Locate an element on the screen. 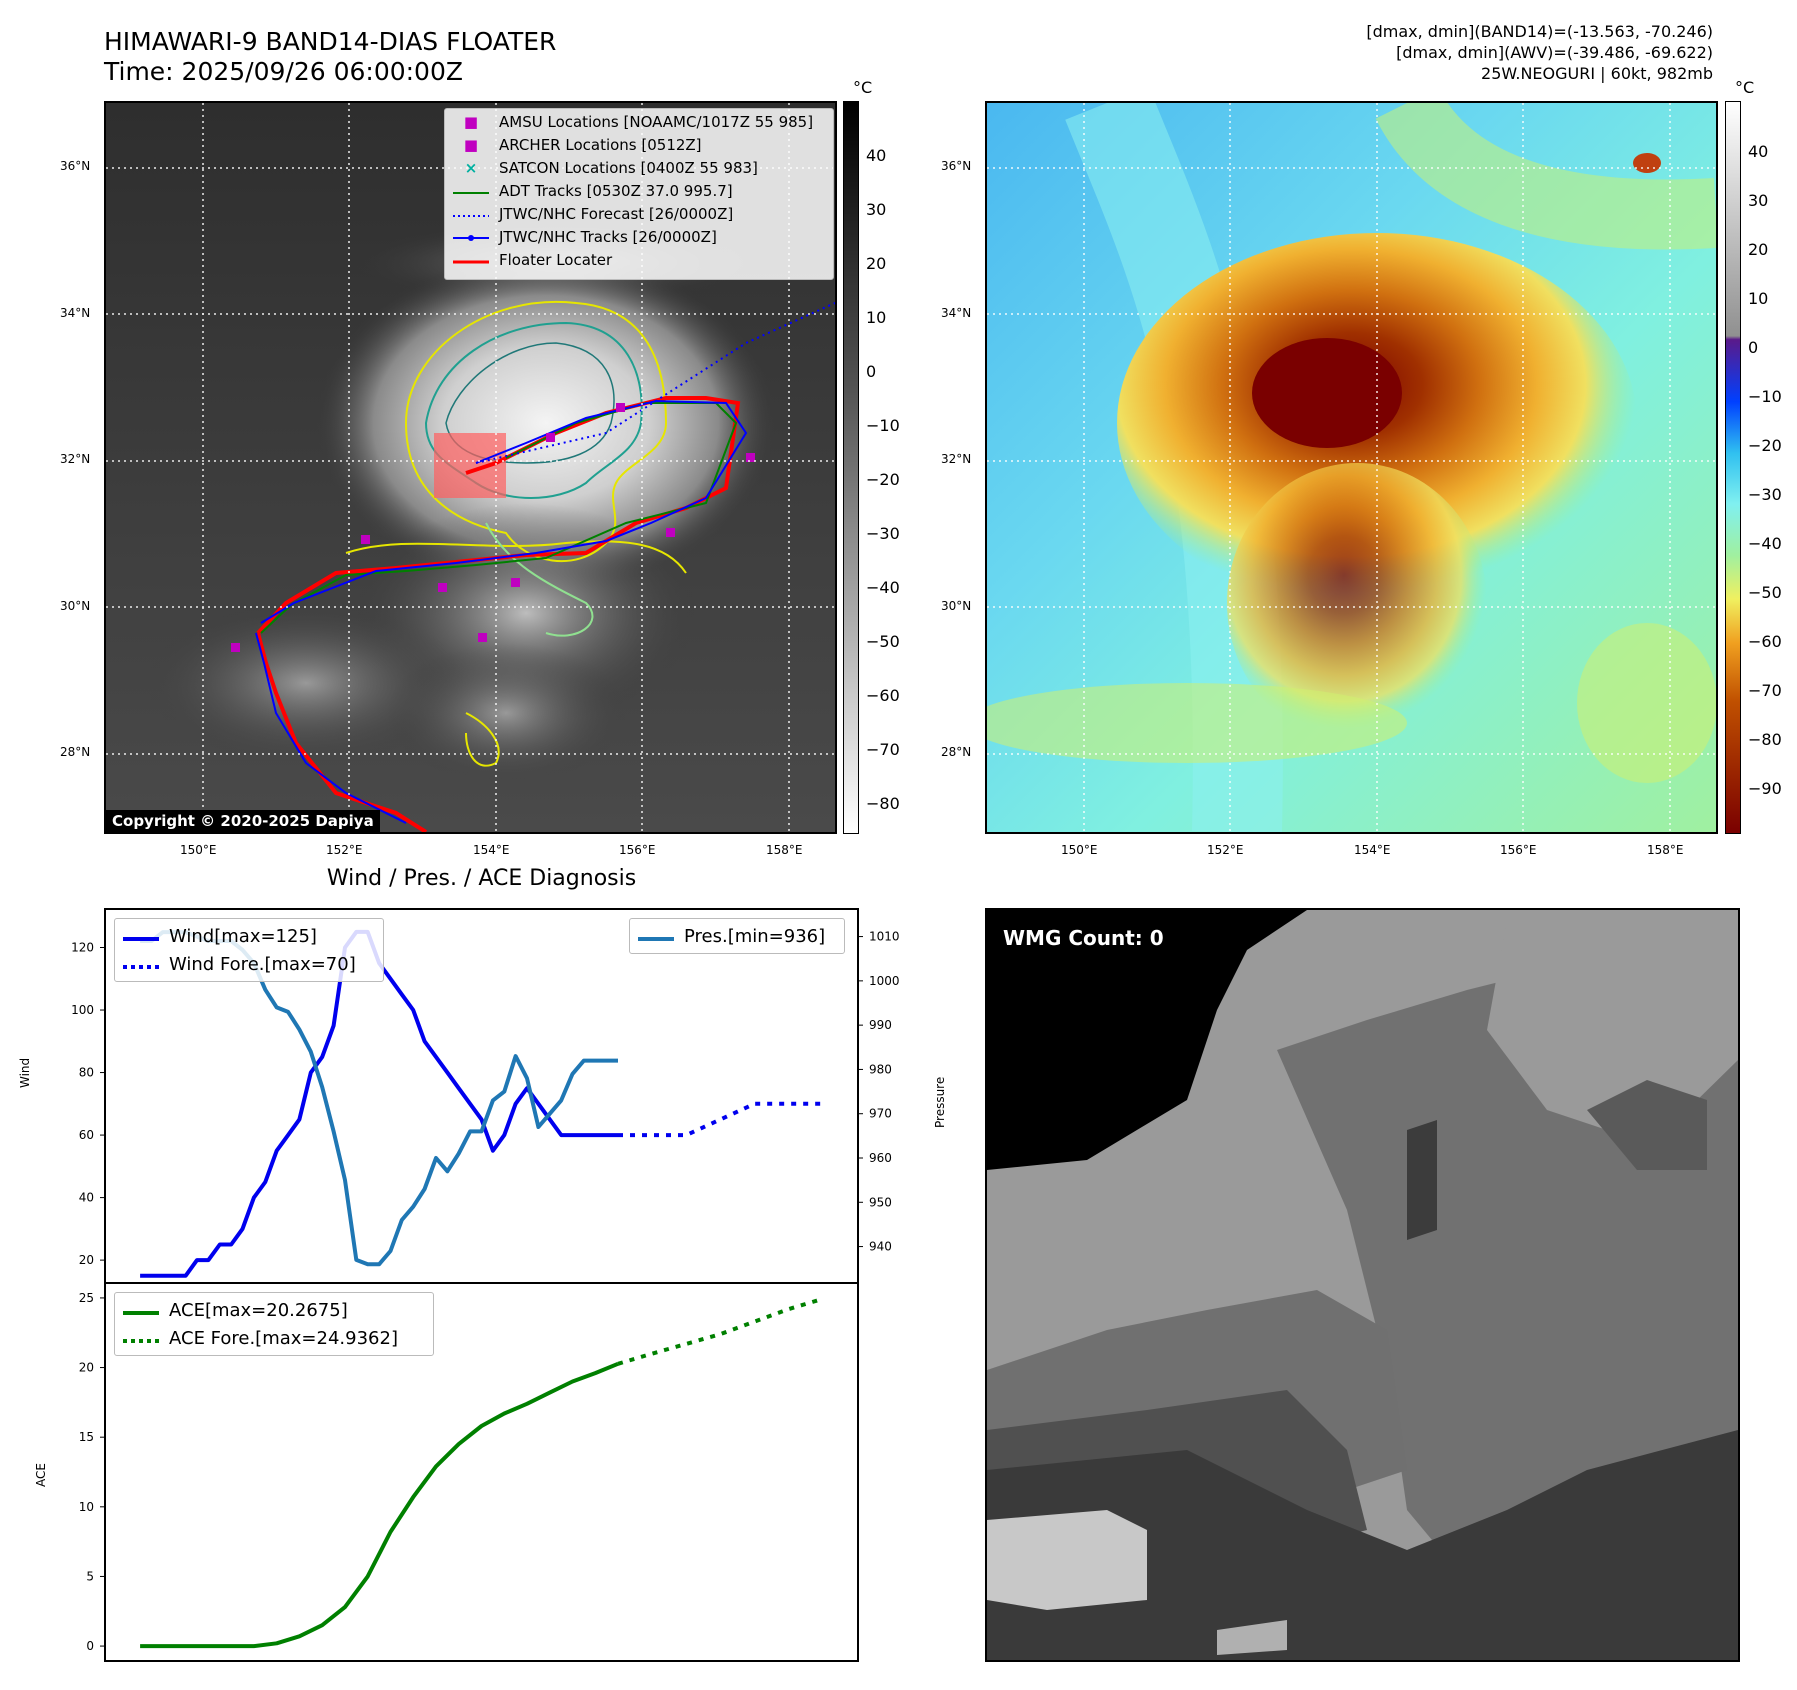 Image resolution: width=1797 pixels, height=1690 pixels. legend-item-wind: Wind[max=125] is located at coordinates (219, 936).